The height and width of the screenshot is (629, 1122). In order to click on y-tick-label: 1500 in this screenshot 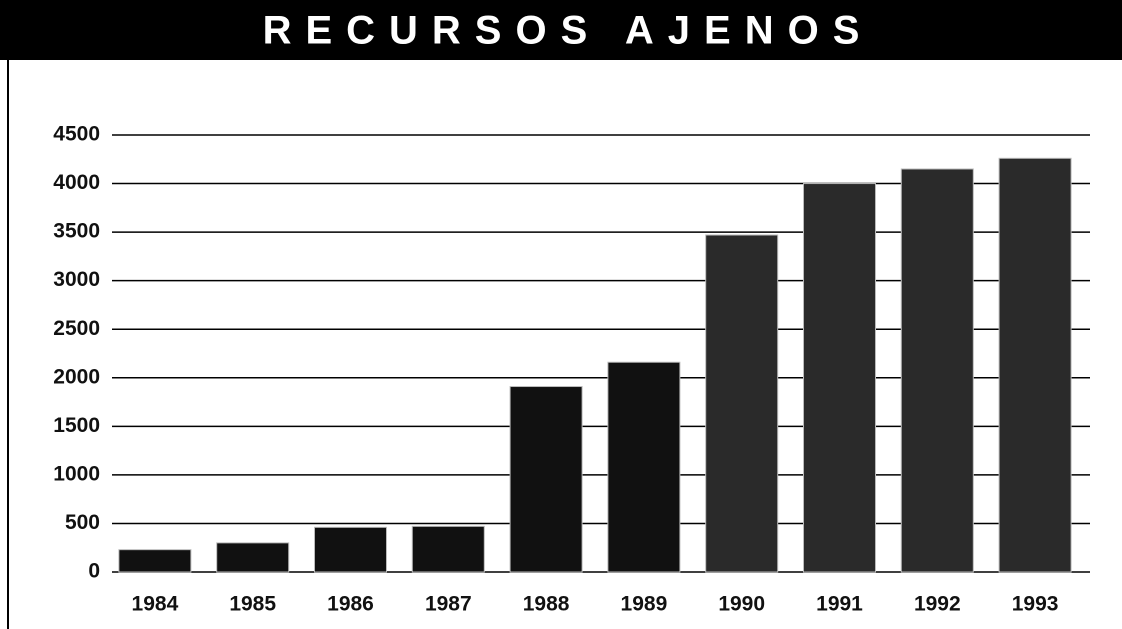, I will do `click(76, 425)`.